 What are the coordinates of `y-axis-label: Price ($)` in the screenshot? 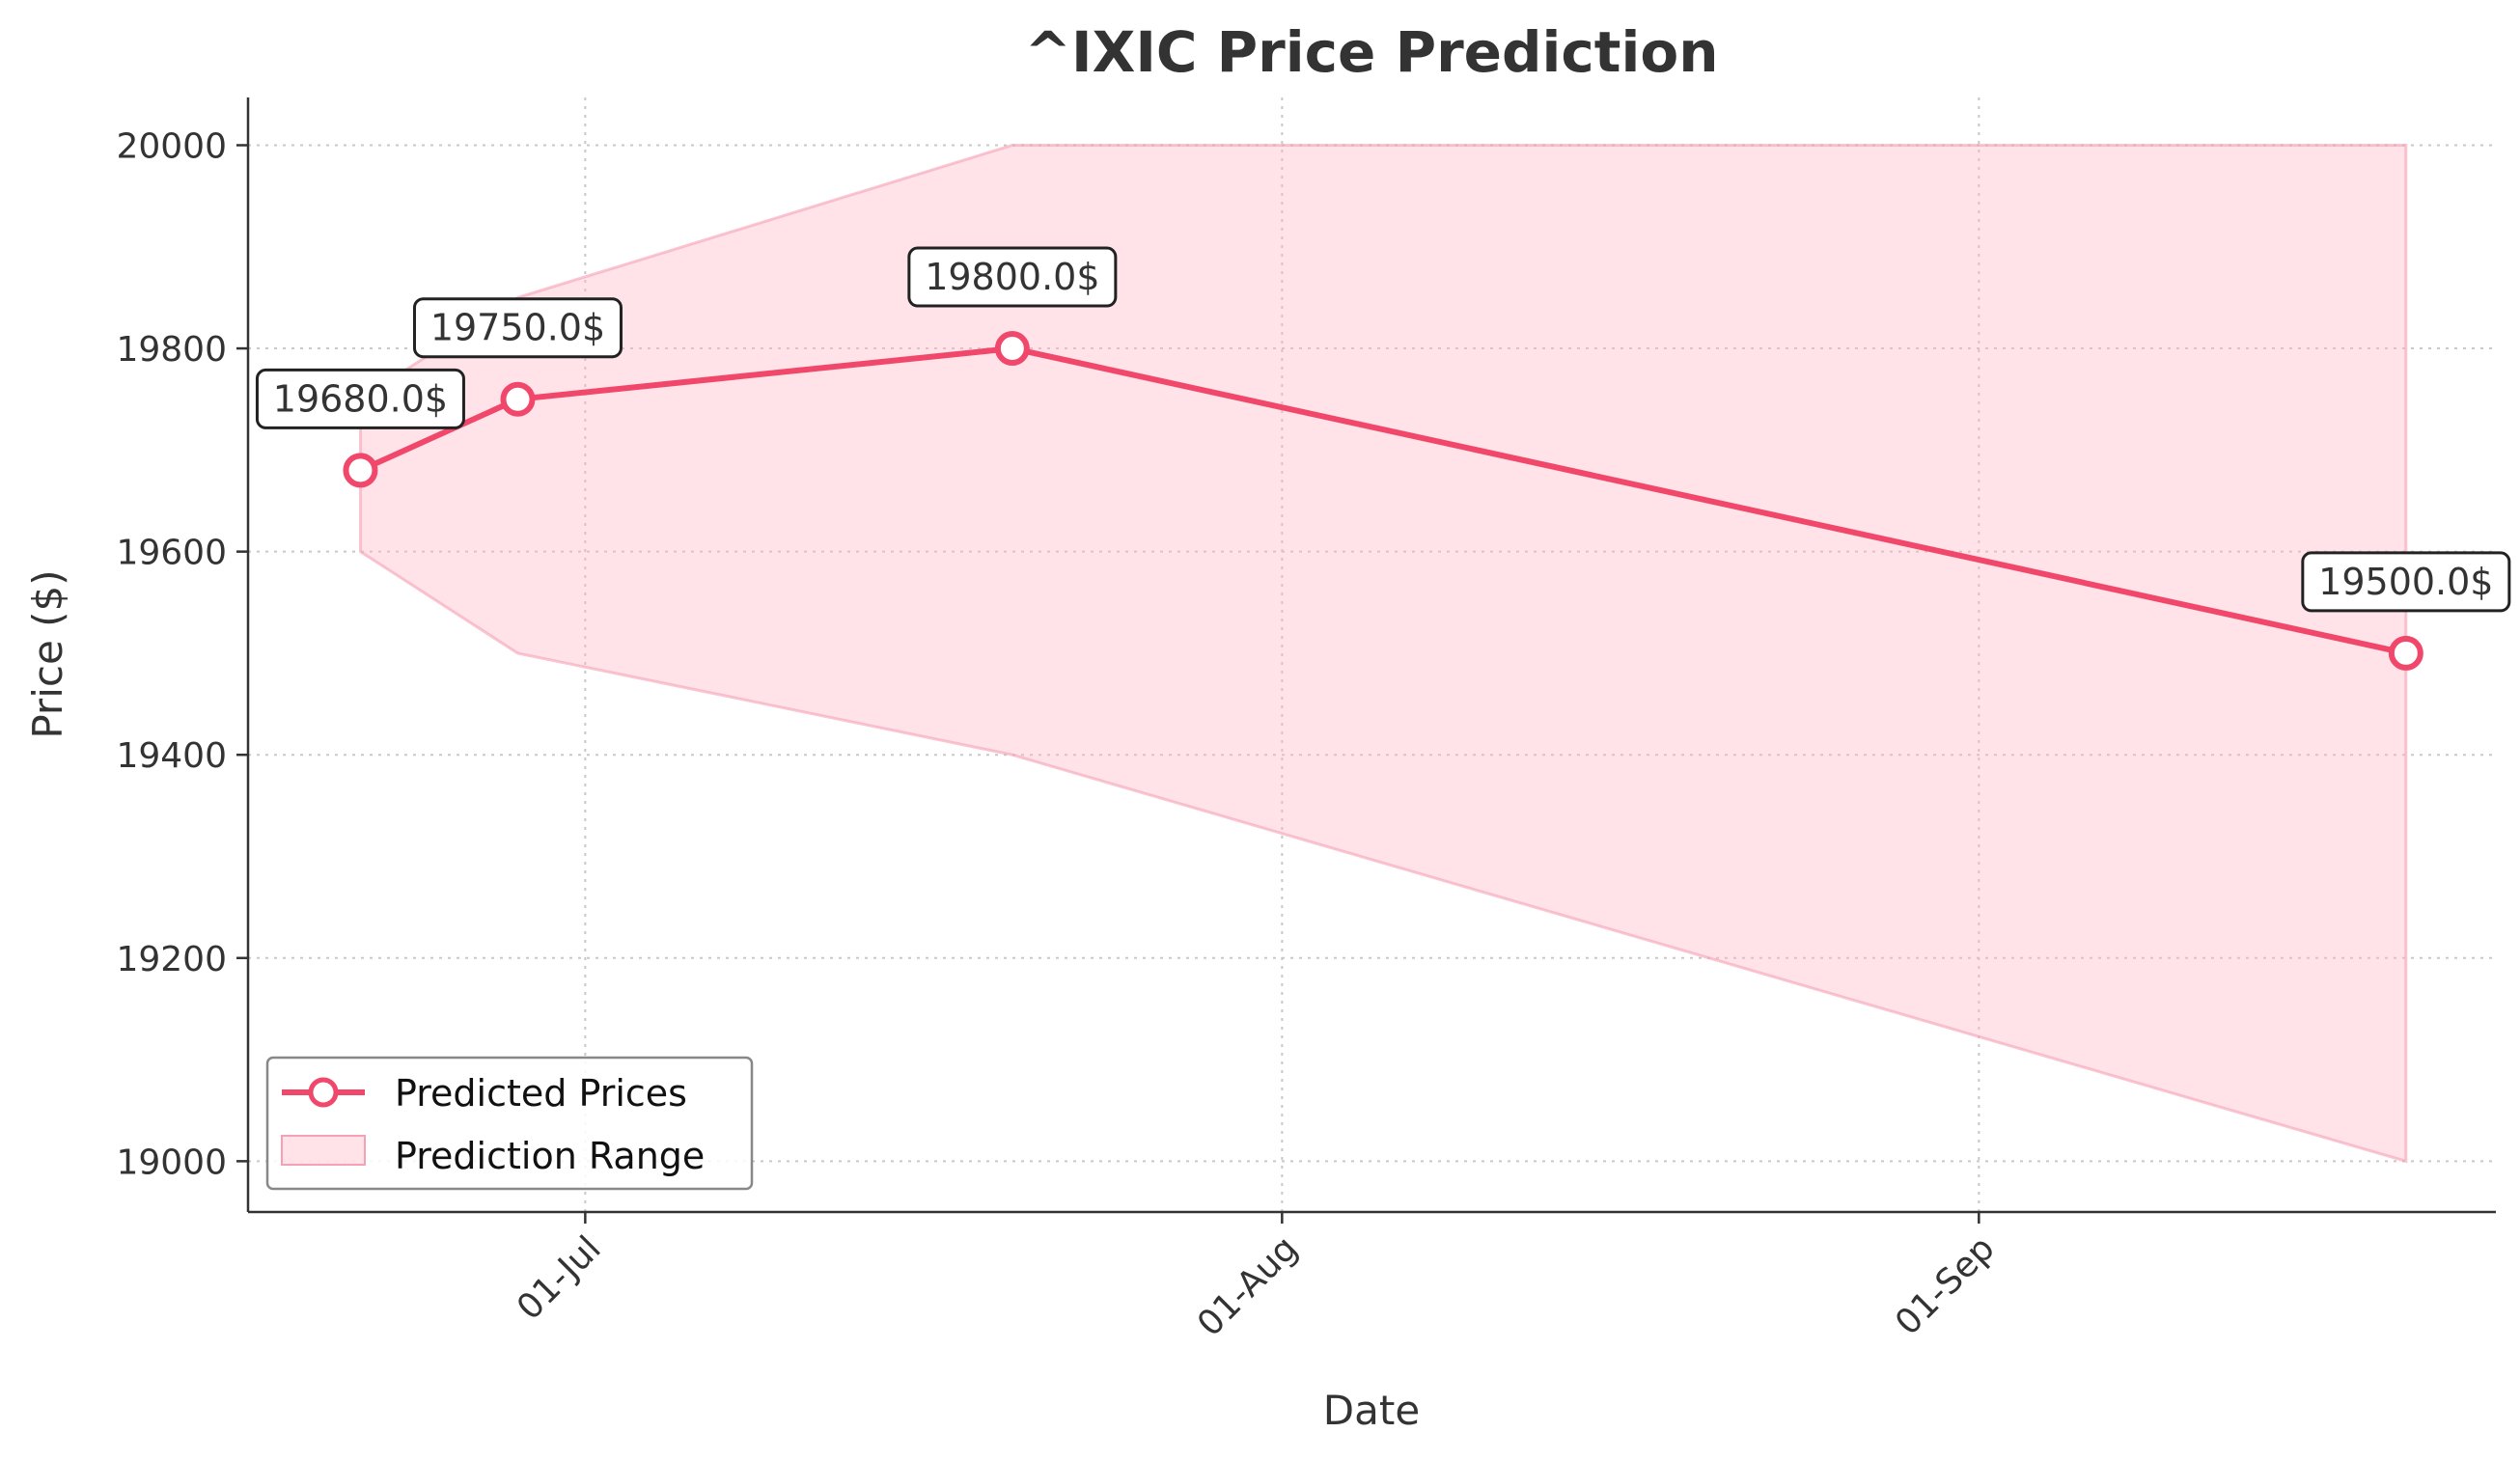 It's located at (48, 653).